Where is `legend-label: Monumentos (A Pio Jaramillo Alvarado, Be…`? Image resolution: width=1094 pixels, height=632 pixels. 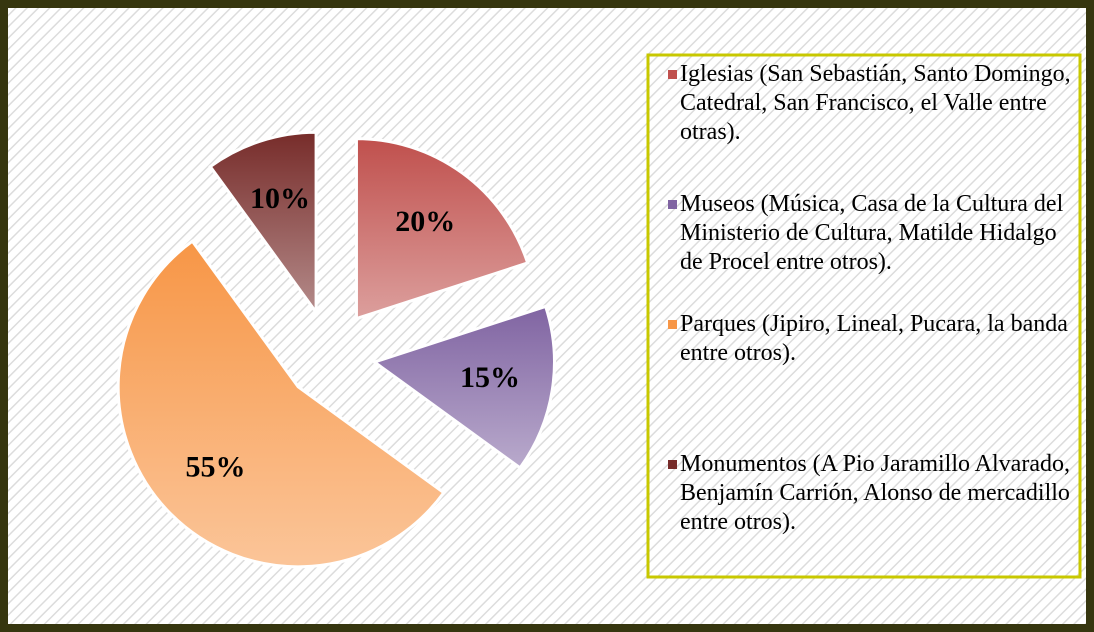
legend-label: Monumentos (A Pio Jaramillo Alvarado, Be… is located at coordinates (875, 493).